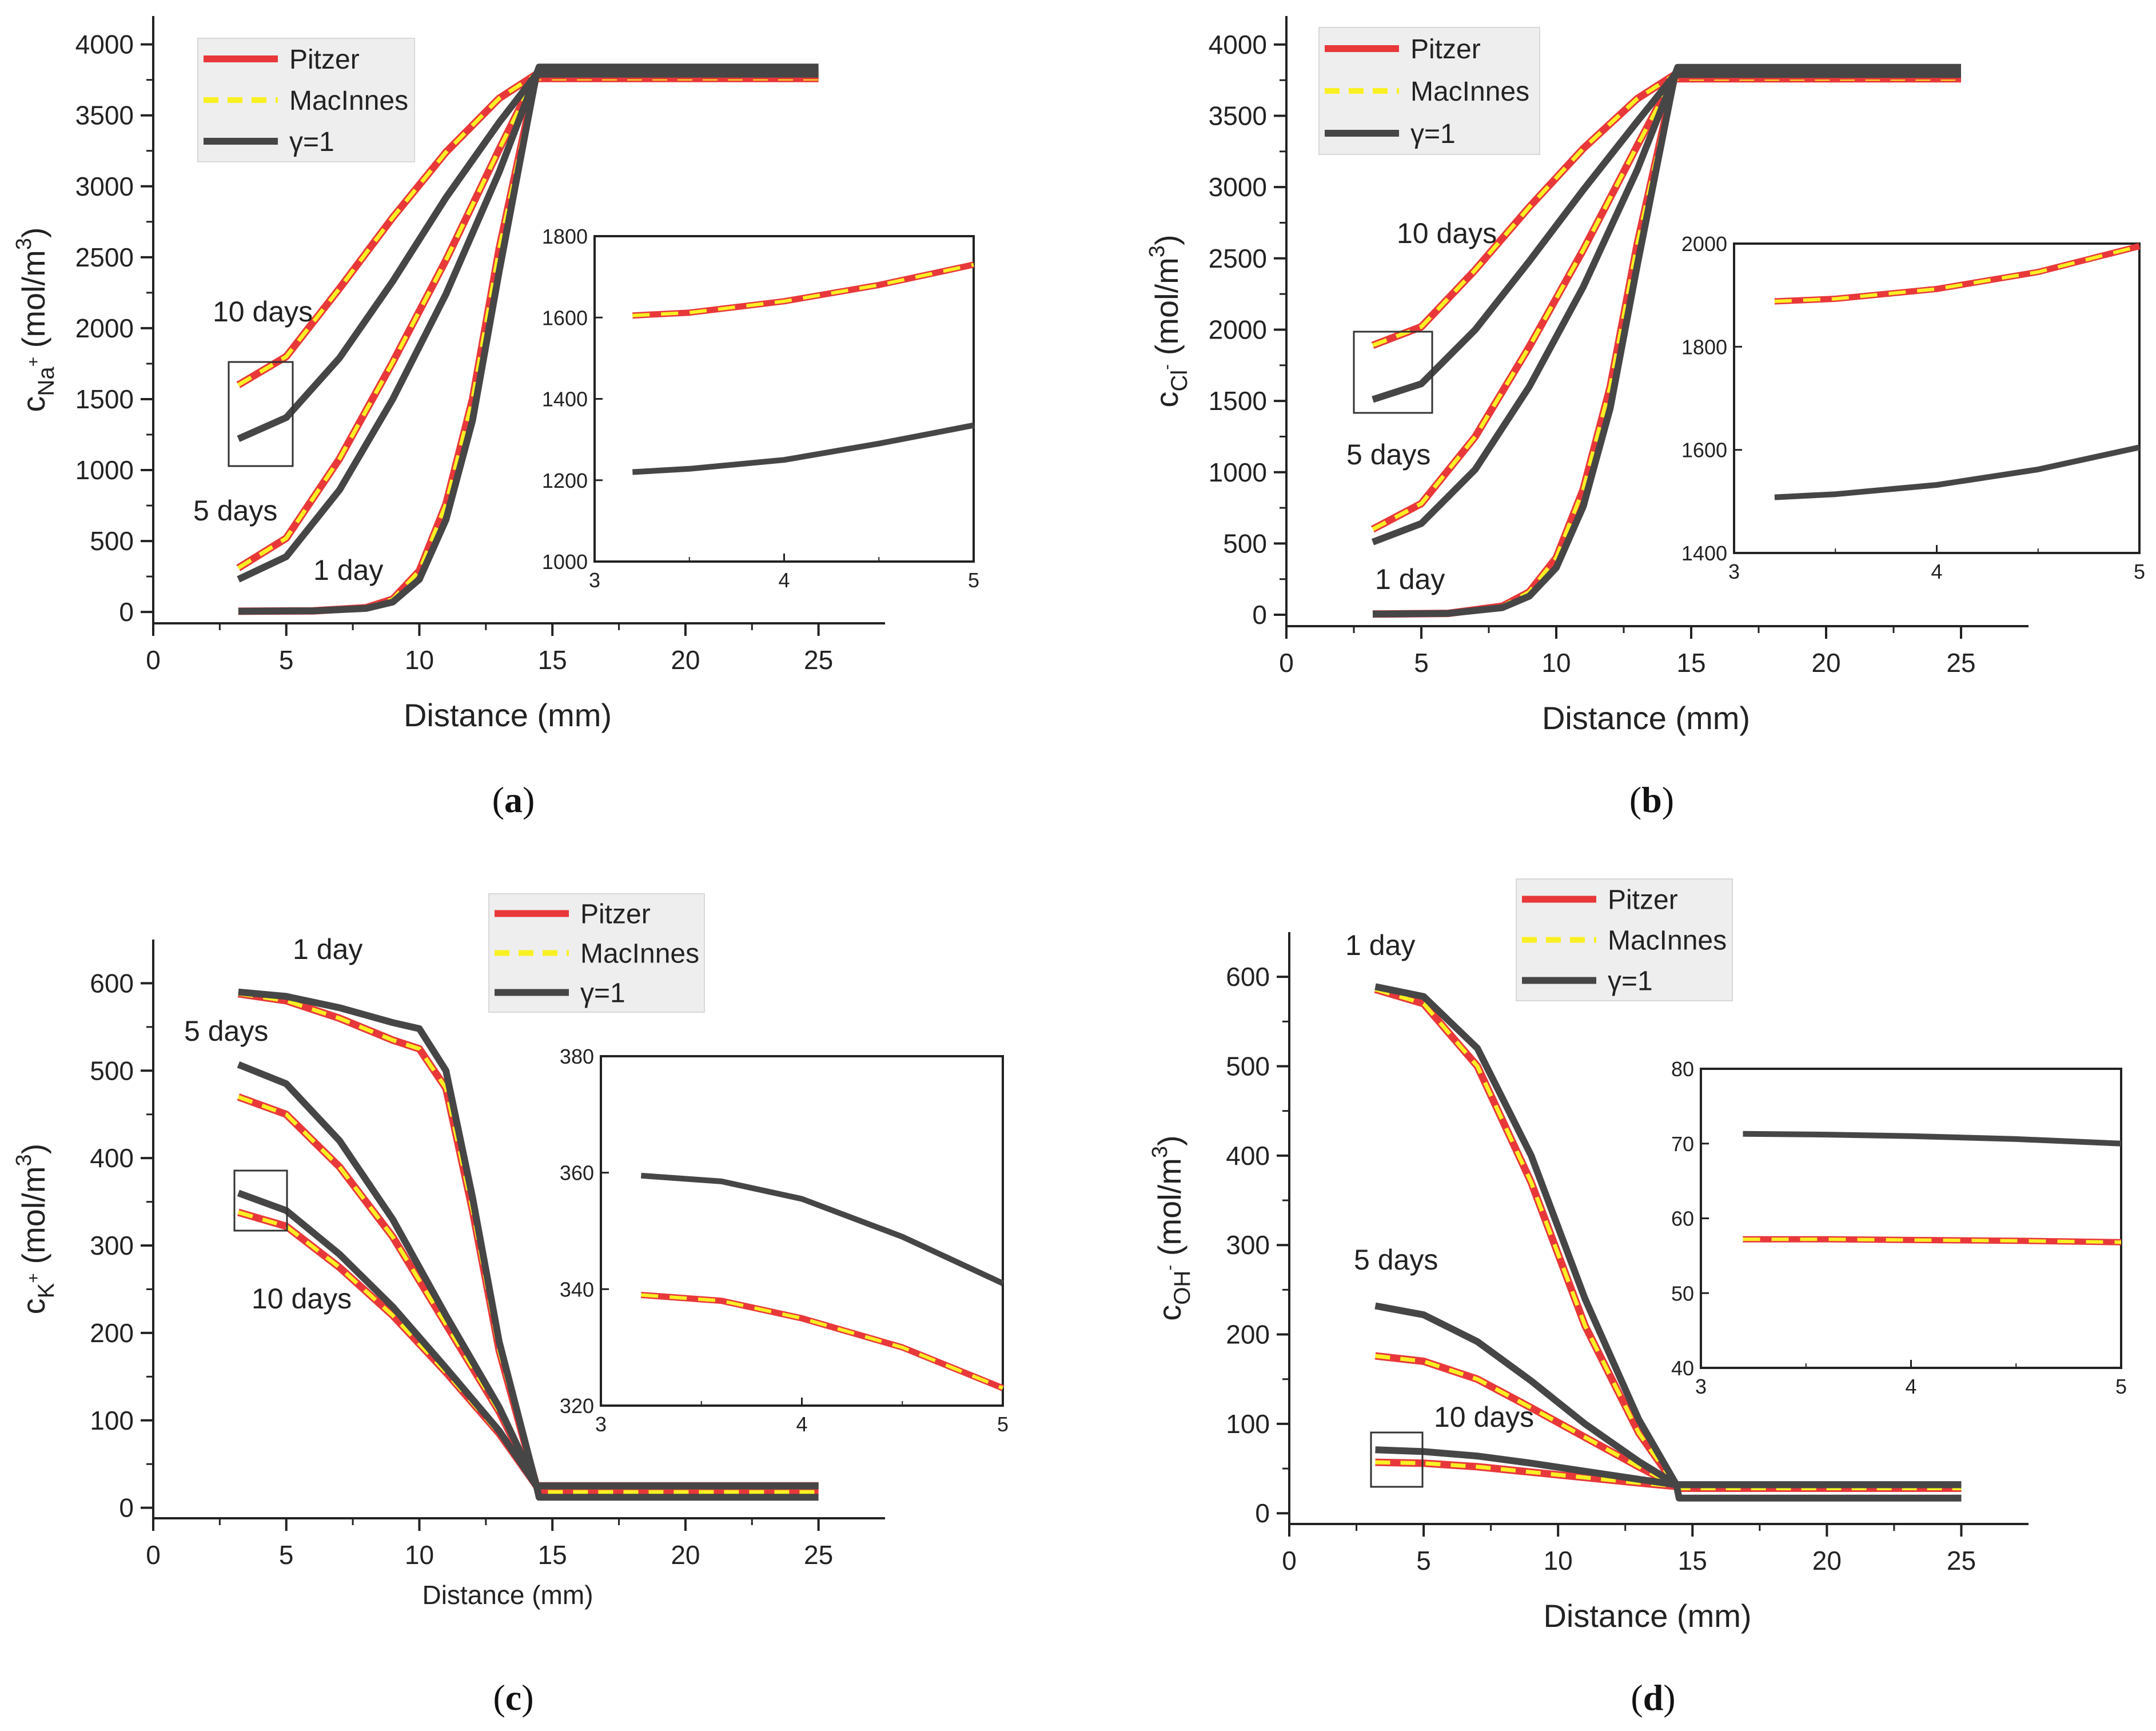 The height and width of the screenshot is (1731, 2156). I want to click on panel-c-y-label-close: ), so click(33, 1149).